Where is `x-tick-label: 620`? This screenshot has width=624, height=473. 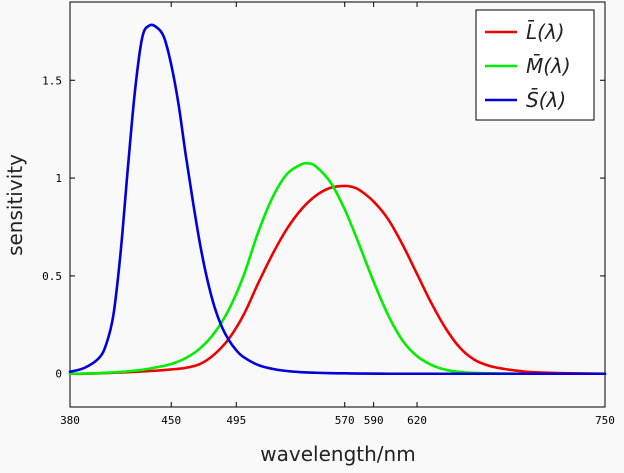
x-tick-label: 620 is located at coordinates (417, 420).